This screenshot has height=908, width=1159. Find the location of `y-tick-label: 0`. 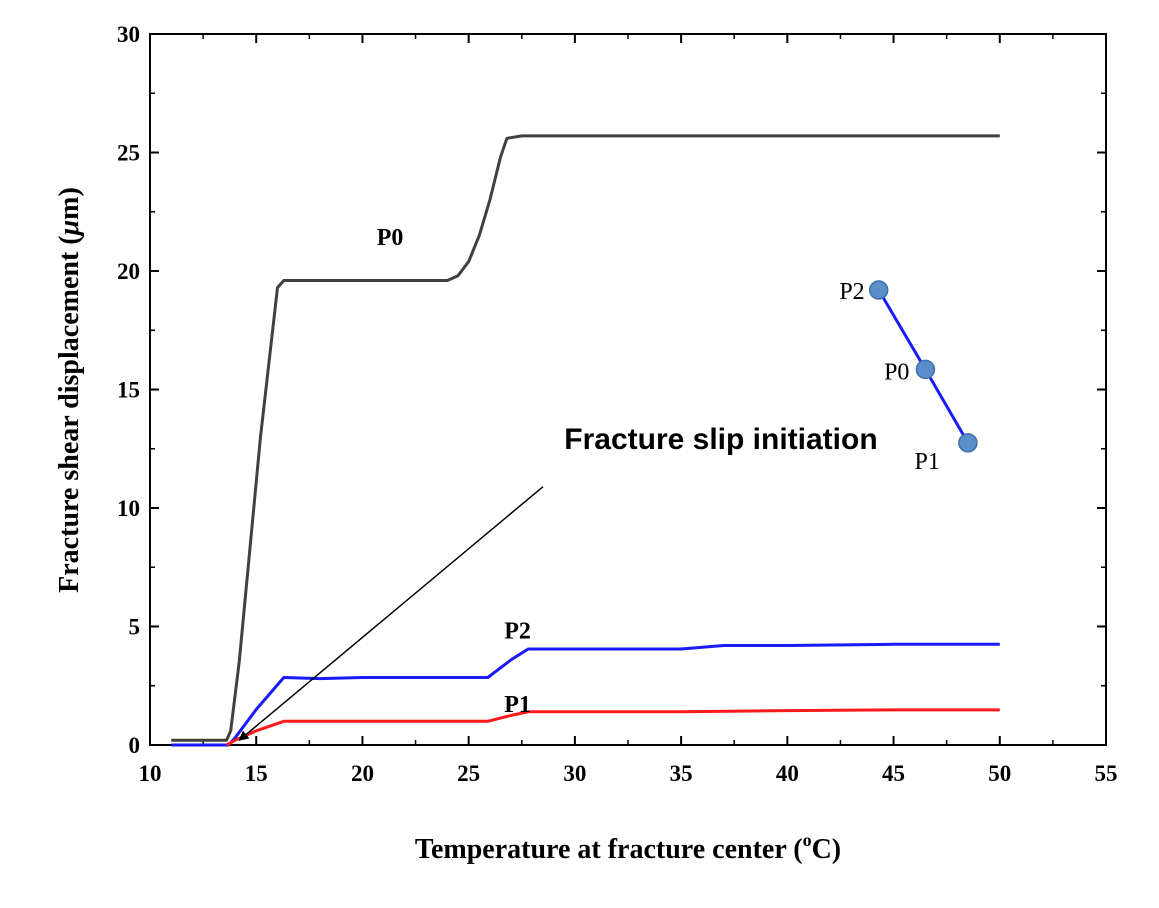

y-tick-label: 0 is located at coordinates (135, 745).